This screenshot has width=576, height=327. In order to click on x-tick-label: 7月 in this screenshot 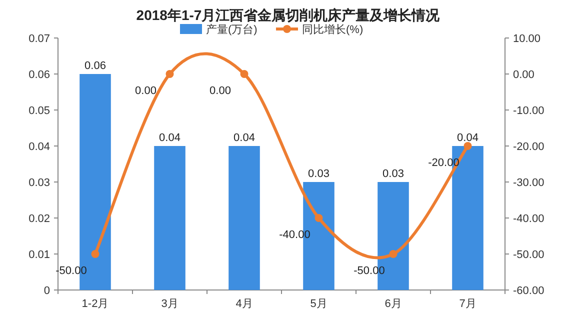, I will do `click(467, 304)`.